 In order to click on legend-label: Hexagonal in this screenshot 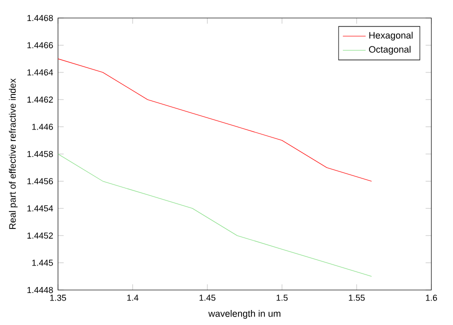, I will do `click(391, 36)`.